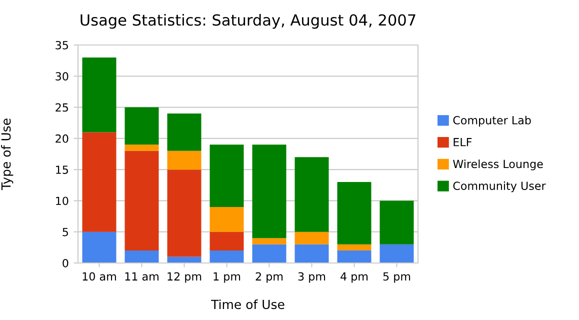 This screenshot has height=320, width=579. I want to click on y-tick-label: 25, so click(62, 107).